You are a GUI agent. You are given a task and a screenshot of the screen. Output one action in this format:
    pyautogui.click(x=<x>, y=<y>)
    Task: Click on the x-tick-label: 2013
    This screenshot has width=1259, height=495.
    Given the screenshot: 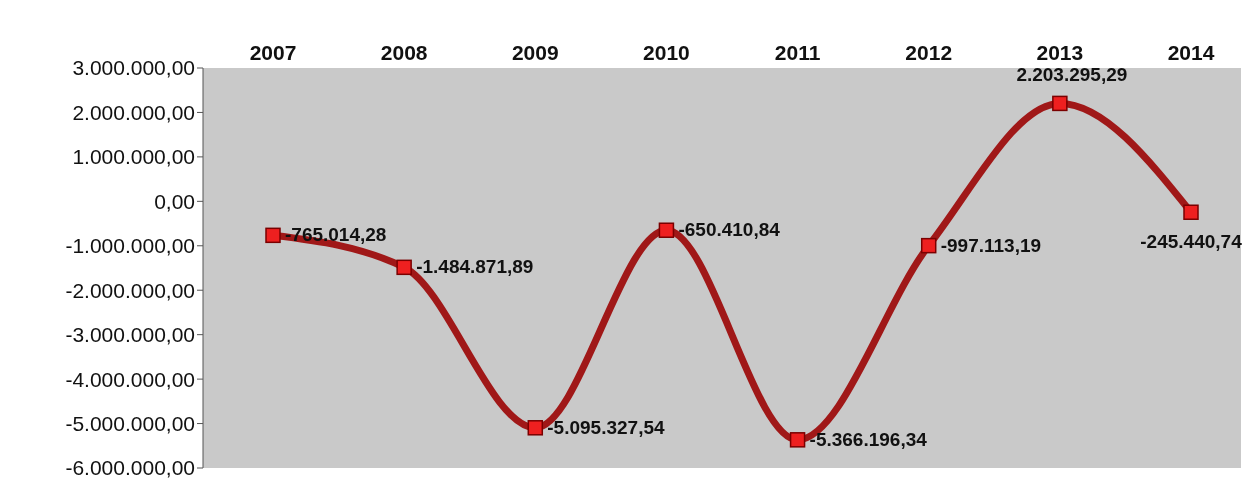 What is the action you would take?
    pyautogui.click(x=1060, y=52)
    